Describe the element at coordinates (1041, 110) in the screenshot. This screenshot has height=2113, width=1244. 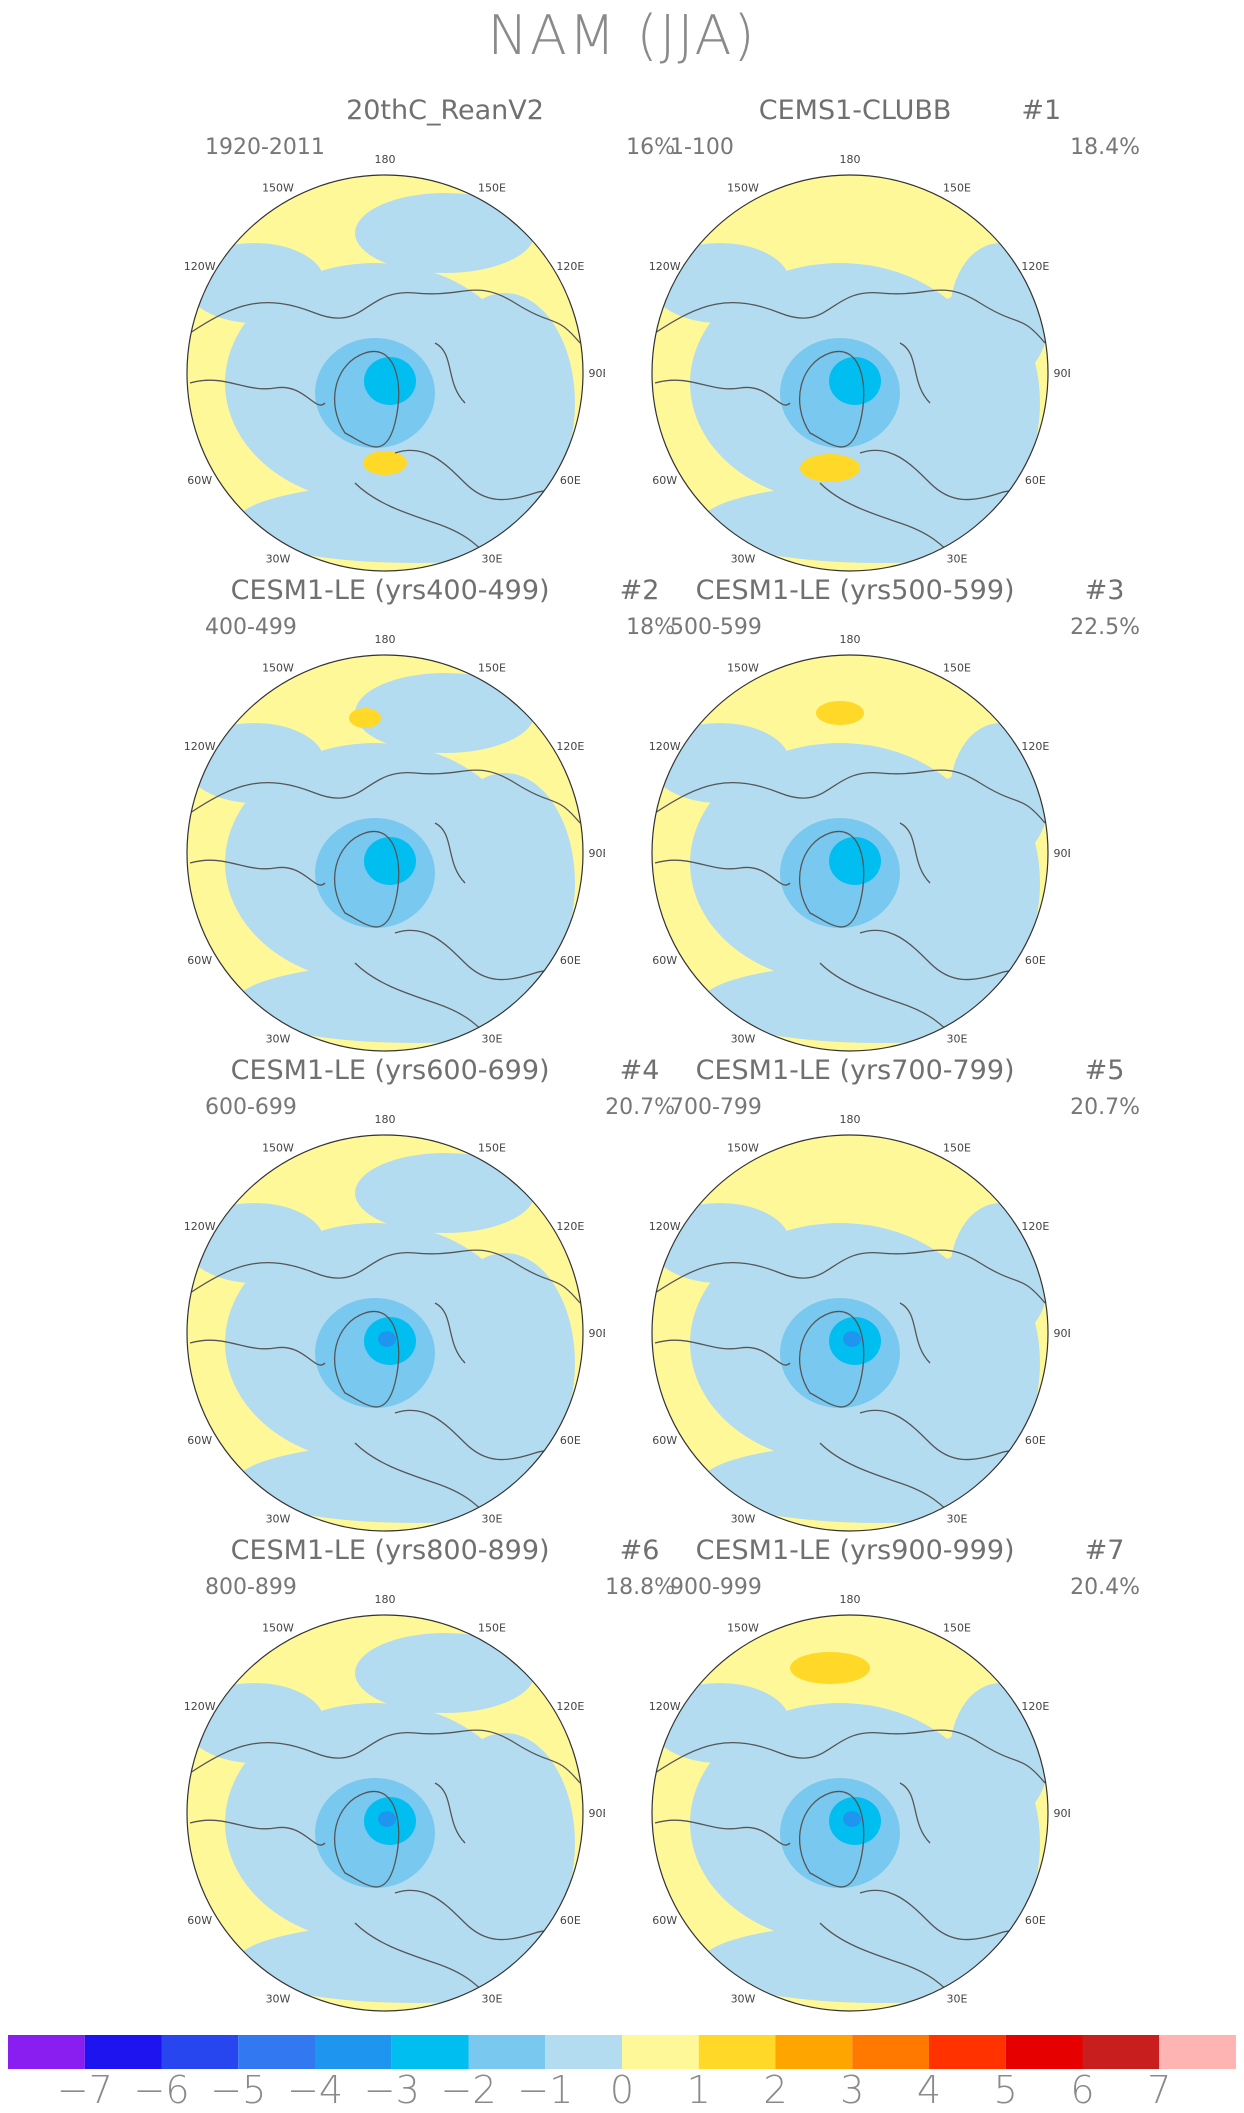
I see `panel-member-number: #1` at that location.